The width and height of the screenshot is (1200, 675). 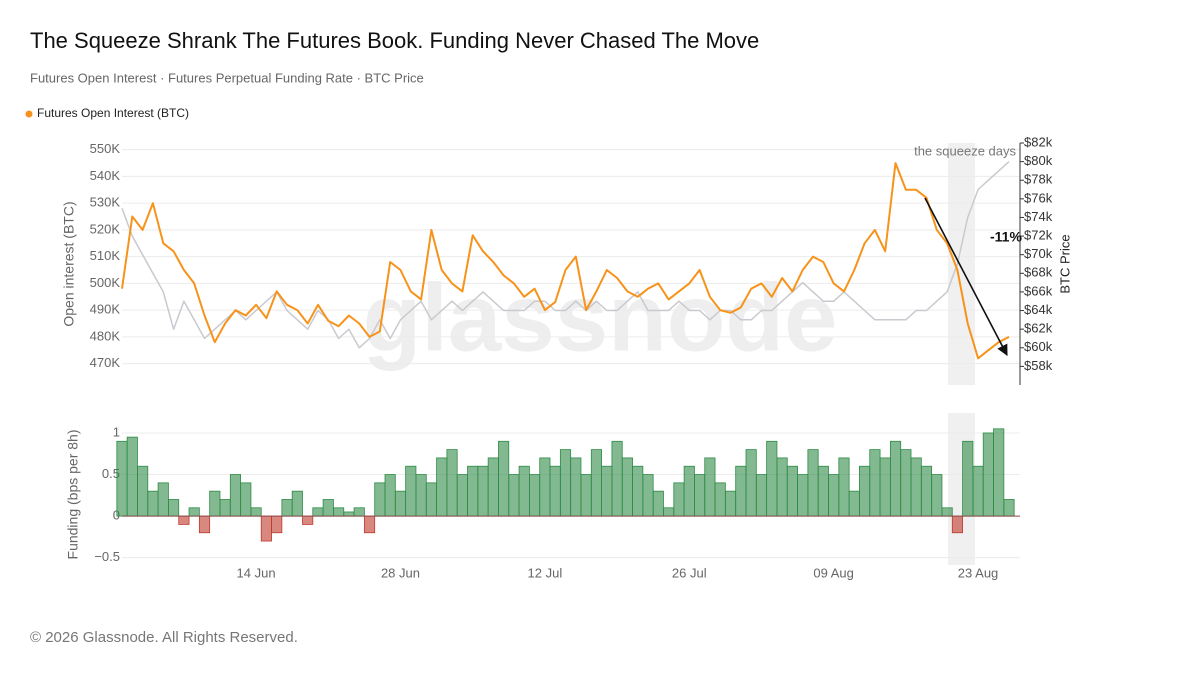 I want to click on y-tick-label: −0.5, so click(x=107, y=556).